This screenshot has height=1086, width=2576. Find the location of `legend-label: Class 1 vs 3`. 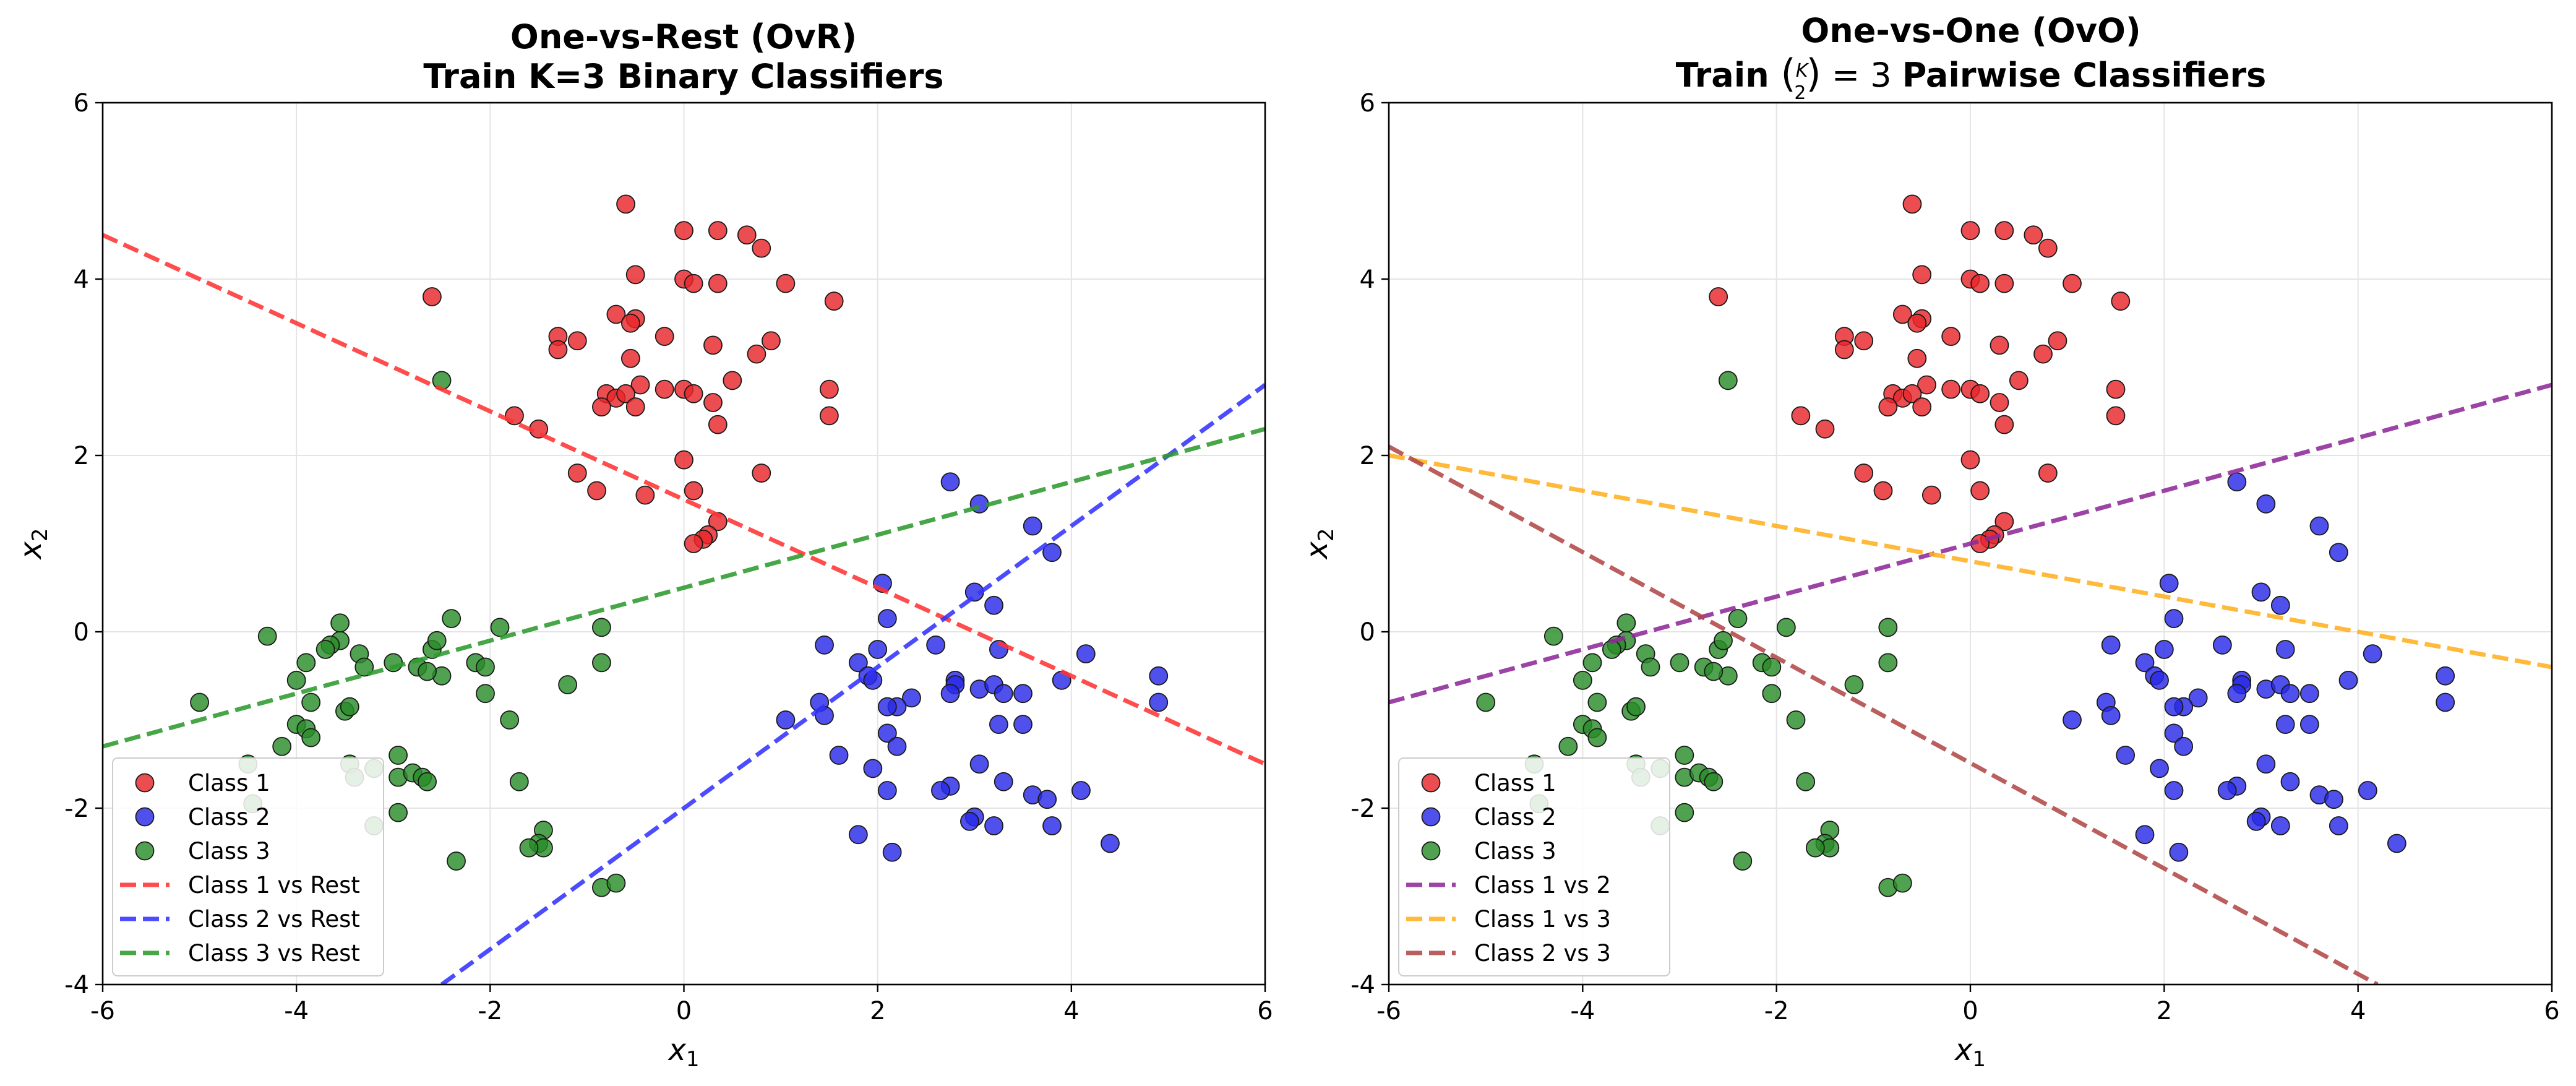

legend-label: Class 1 vs 3 is located at coordinates (1542, 920).